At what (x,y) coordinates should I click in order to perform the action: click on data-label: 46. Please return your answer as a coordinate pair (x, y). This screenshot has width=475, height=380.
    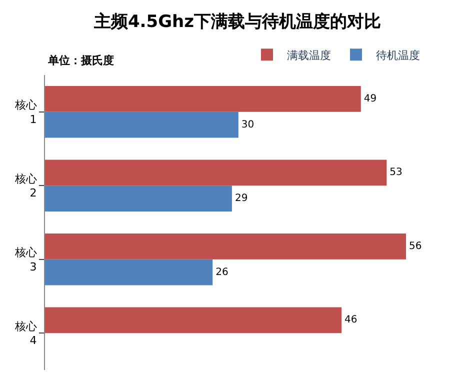
    Looking at the image, I should click on (351, 320).